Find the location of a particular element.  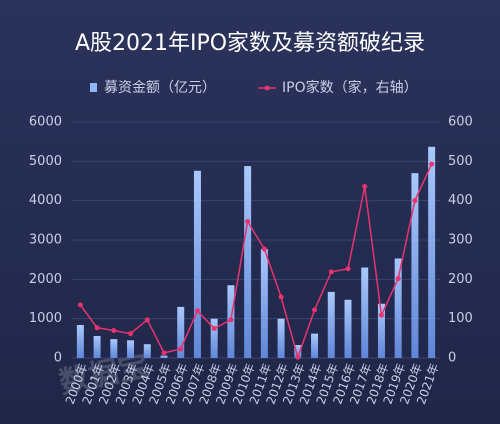

y2-tick-label: 100 is located at coordinates (460, 318).